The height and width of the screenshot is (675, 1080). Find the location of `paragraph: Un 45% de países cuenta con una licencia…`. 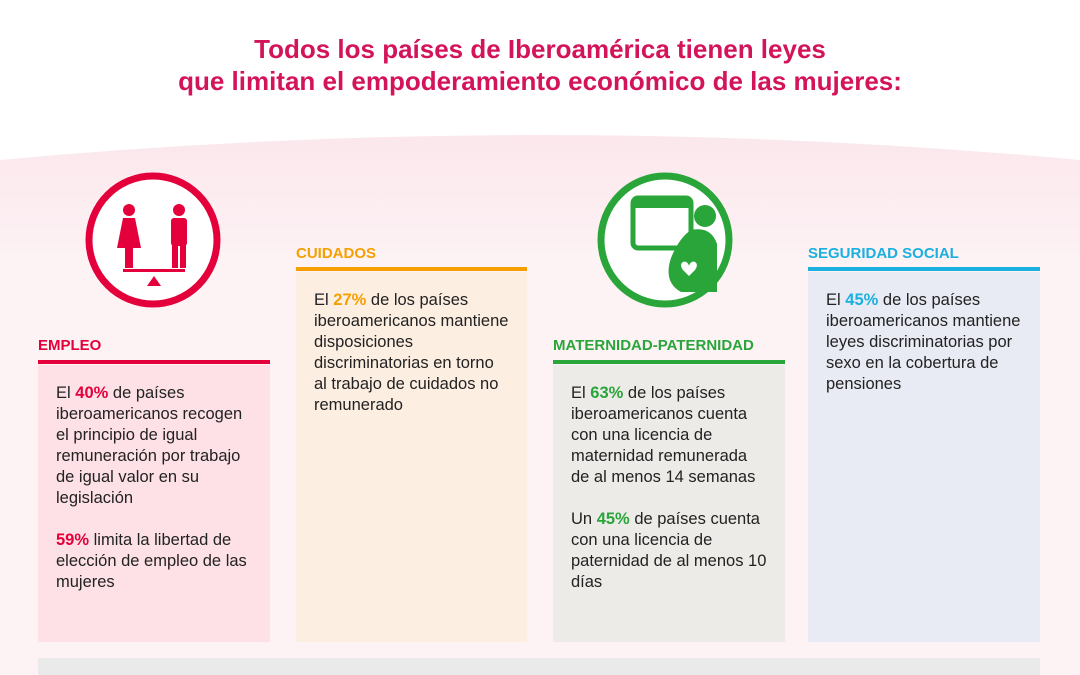

paragraph: Un 45% de países cuenta con una licencia… is located at coordinates (669, 551).